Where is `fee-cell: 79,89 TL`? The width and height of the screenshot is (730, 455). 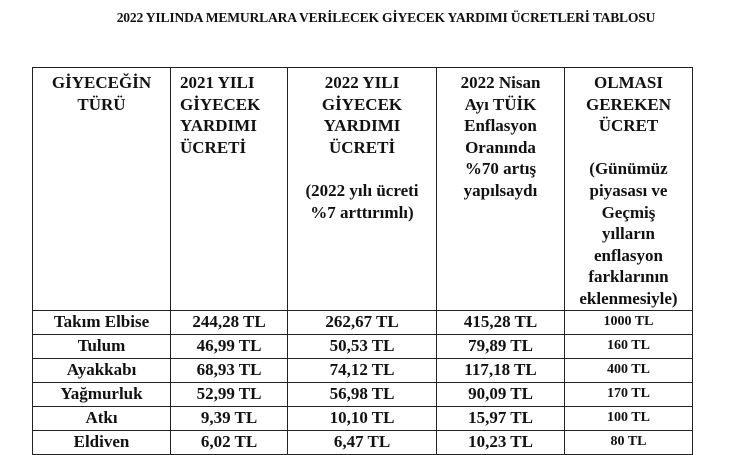 fee-cell: 79,89 TL is located at coordinates (500, 346).